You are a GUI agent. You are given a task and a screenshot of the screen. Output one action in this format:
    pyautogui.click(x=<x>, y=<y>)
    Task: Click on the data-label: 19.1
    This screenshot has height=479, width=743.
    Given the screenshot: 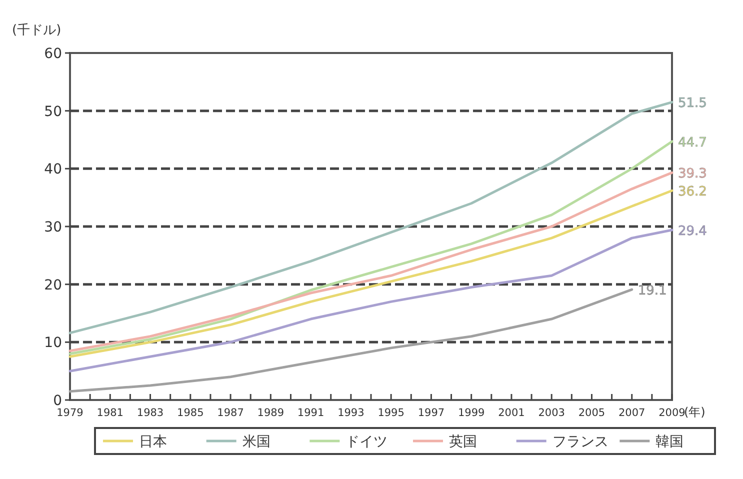 What is the action you would take?
    pyautogui.click(x=652, y=291)
    